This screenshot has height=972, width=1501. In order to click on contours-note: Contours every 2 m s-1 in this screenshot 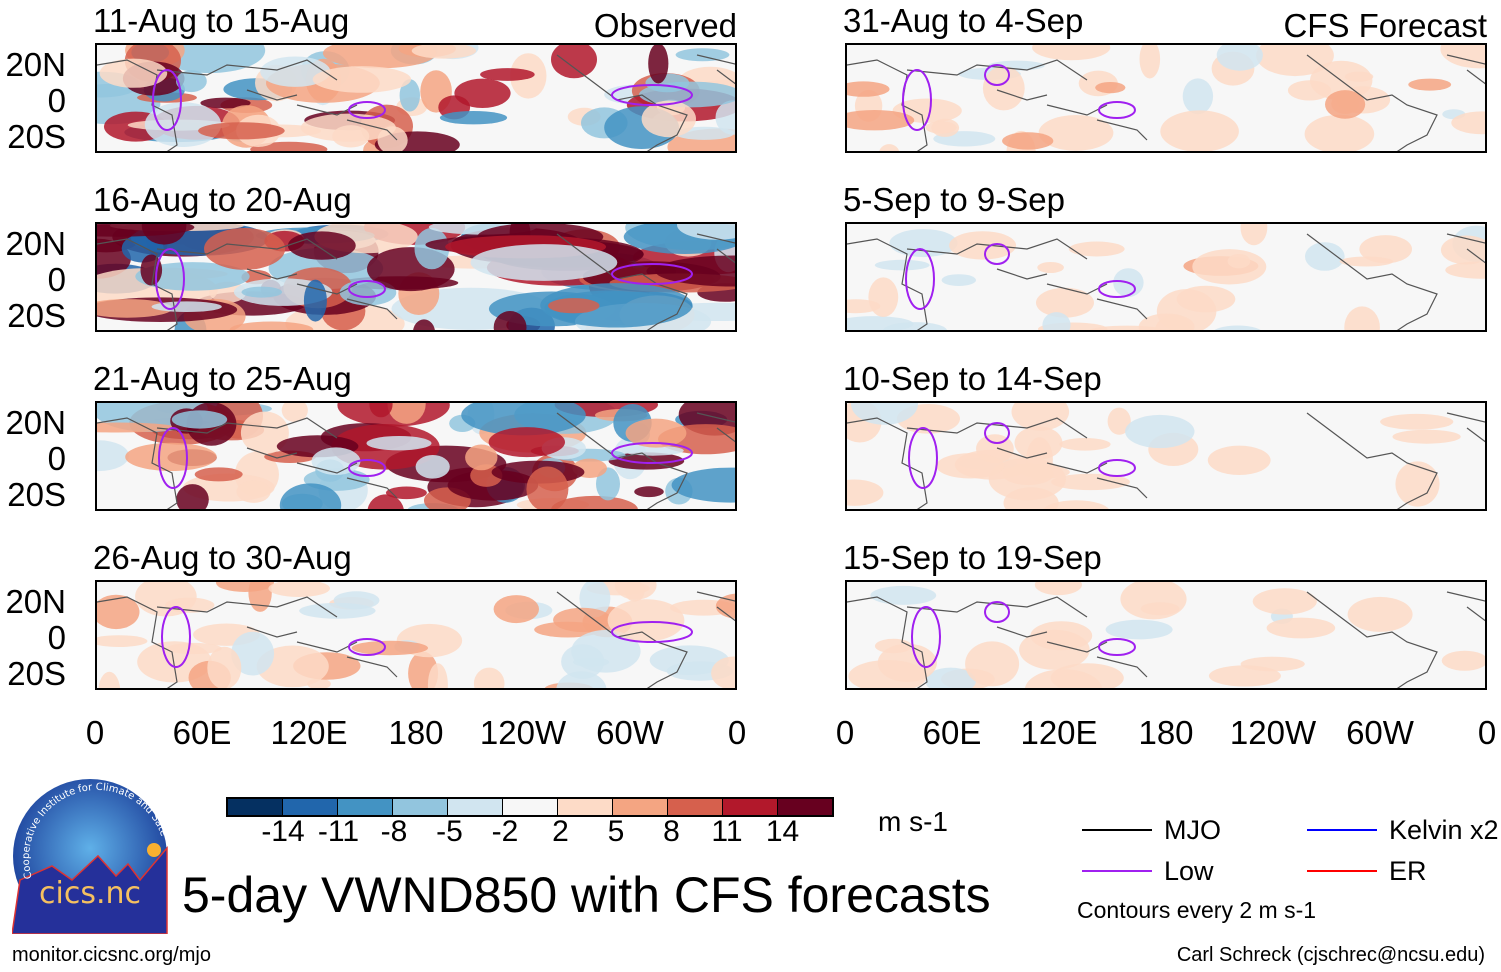, I will do `click(1197, 910)`.